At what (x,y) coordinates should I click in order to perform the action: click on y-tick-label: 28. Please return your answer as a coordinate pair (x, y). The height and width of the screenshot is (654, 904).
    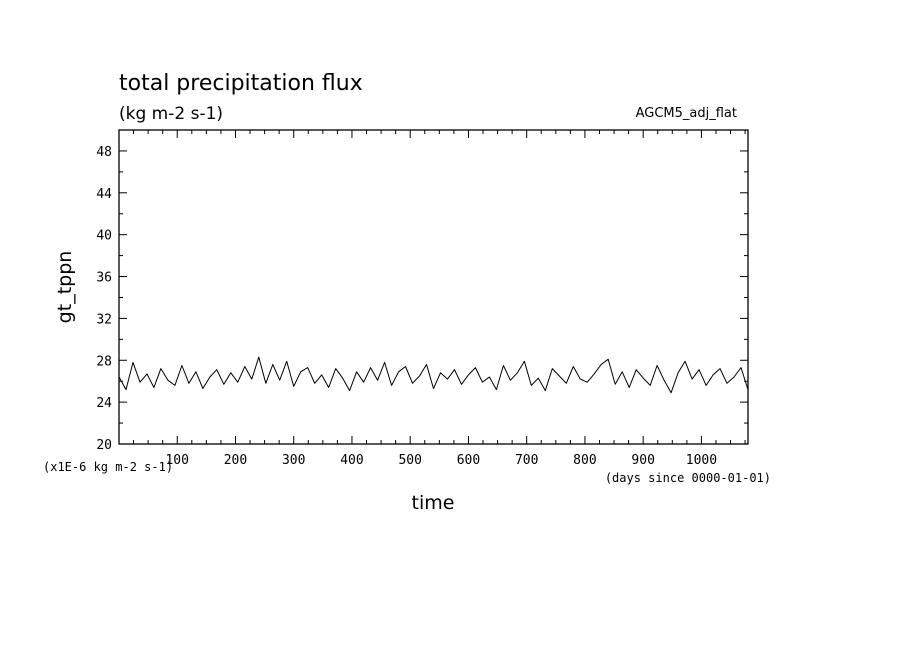
    Looking at the image, I should click on (104, 361).